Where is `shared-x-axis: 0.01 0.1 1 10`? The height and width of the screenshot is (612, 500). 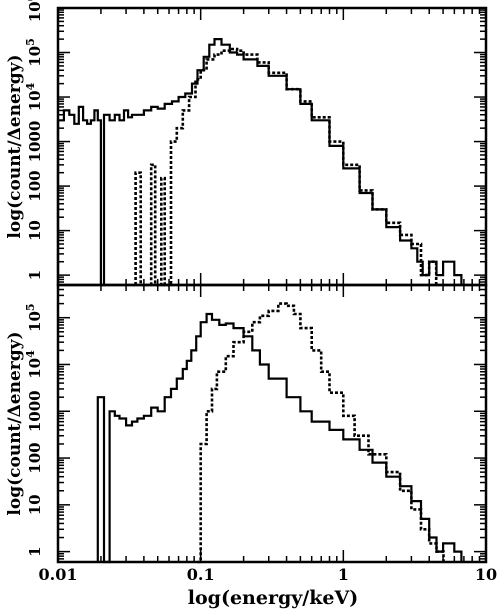
shared-x-axis: 0.01 0.1 1 10 is located at coordinates (268, 574).